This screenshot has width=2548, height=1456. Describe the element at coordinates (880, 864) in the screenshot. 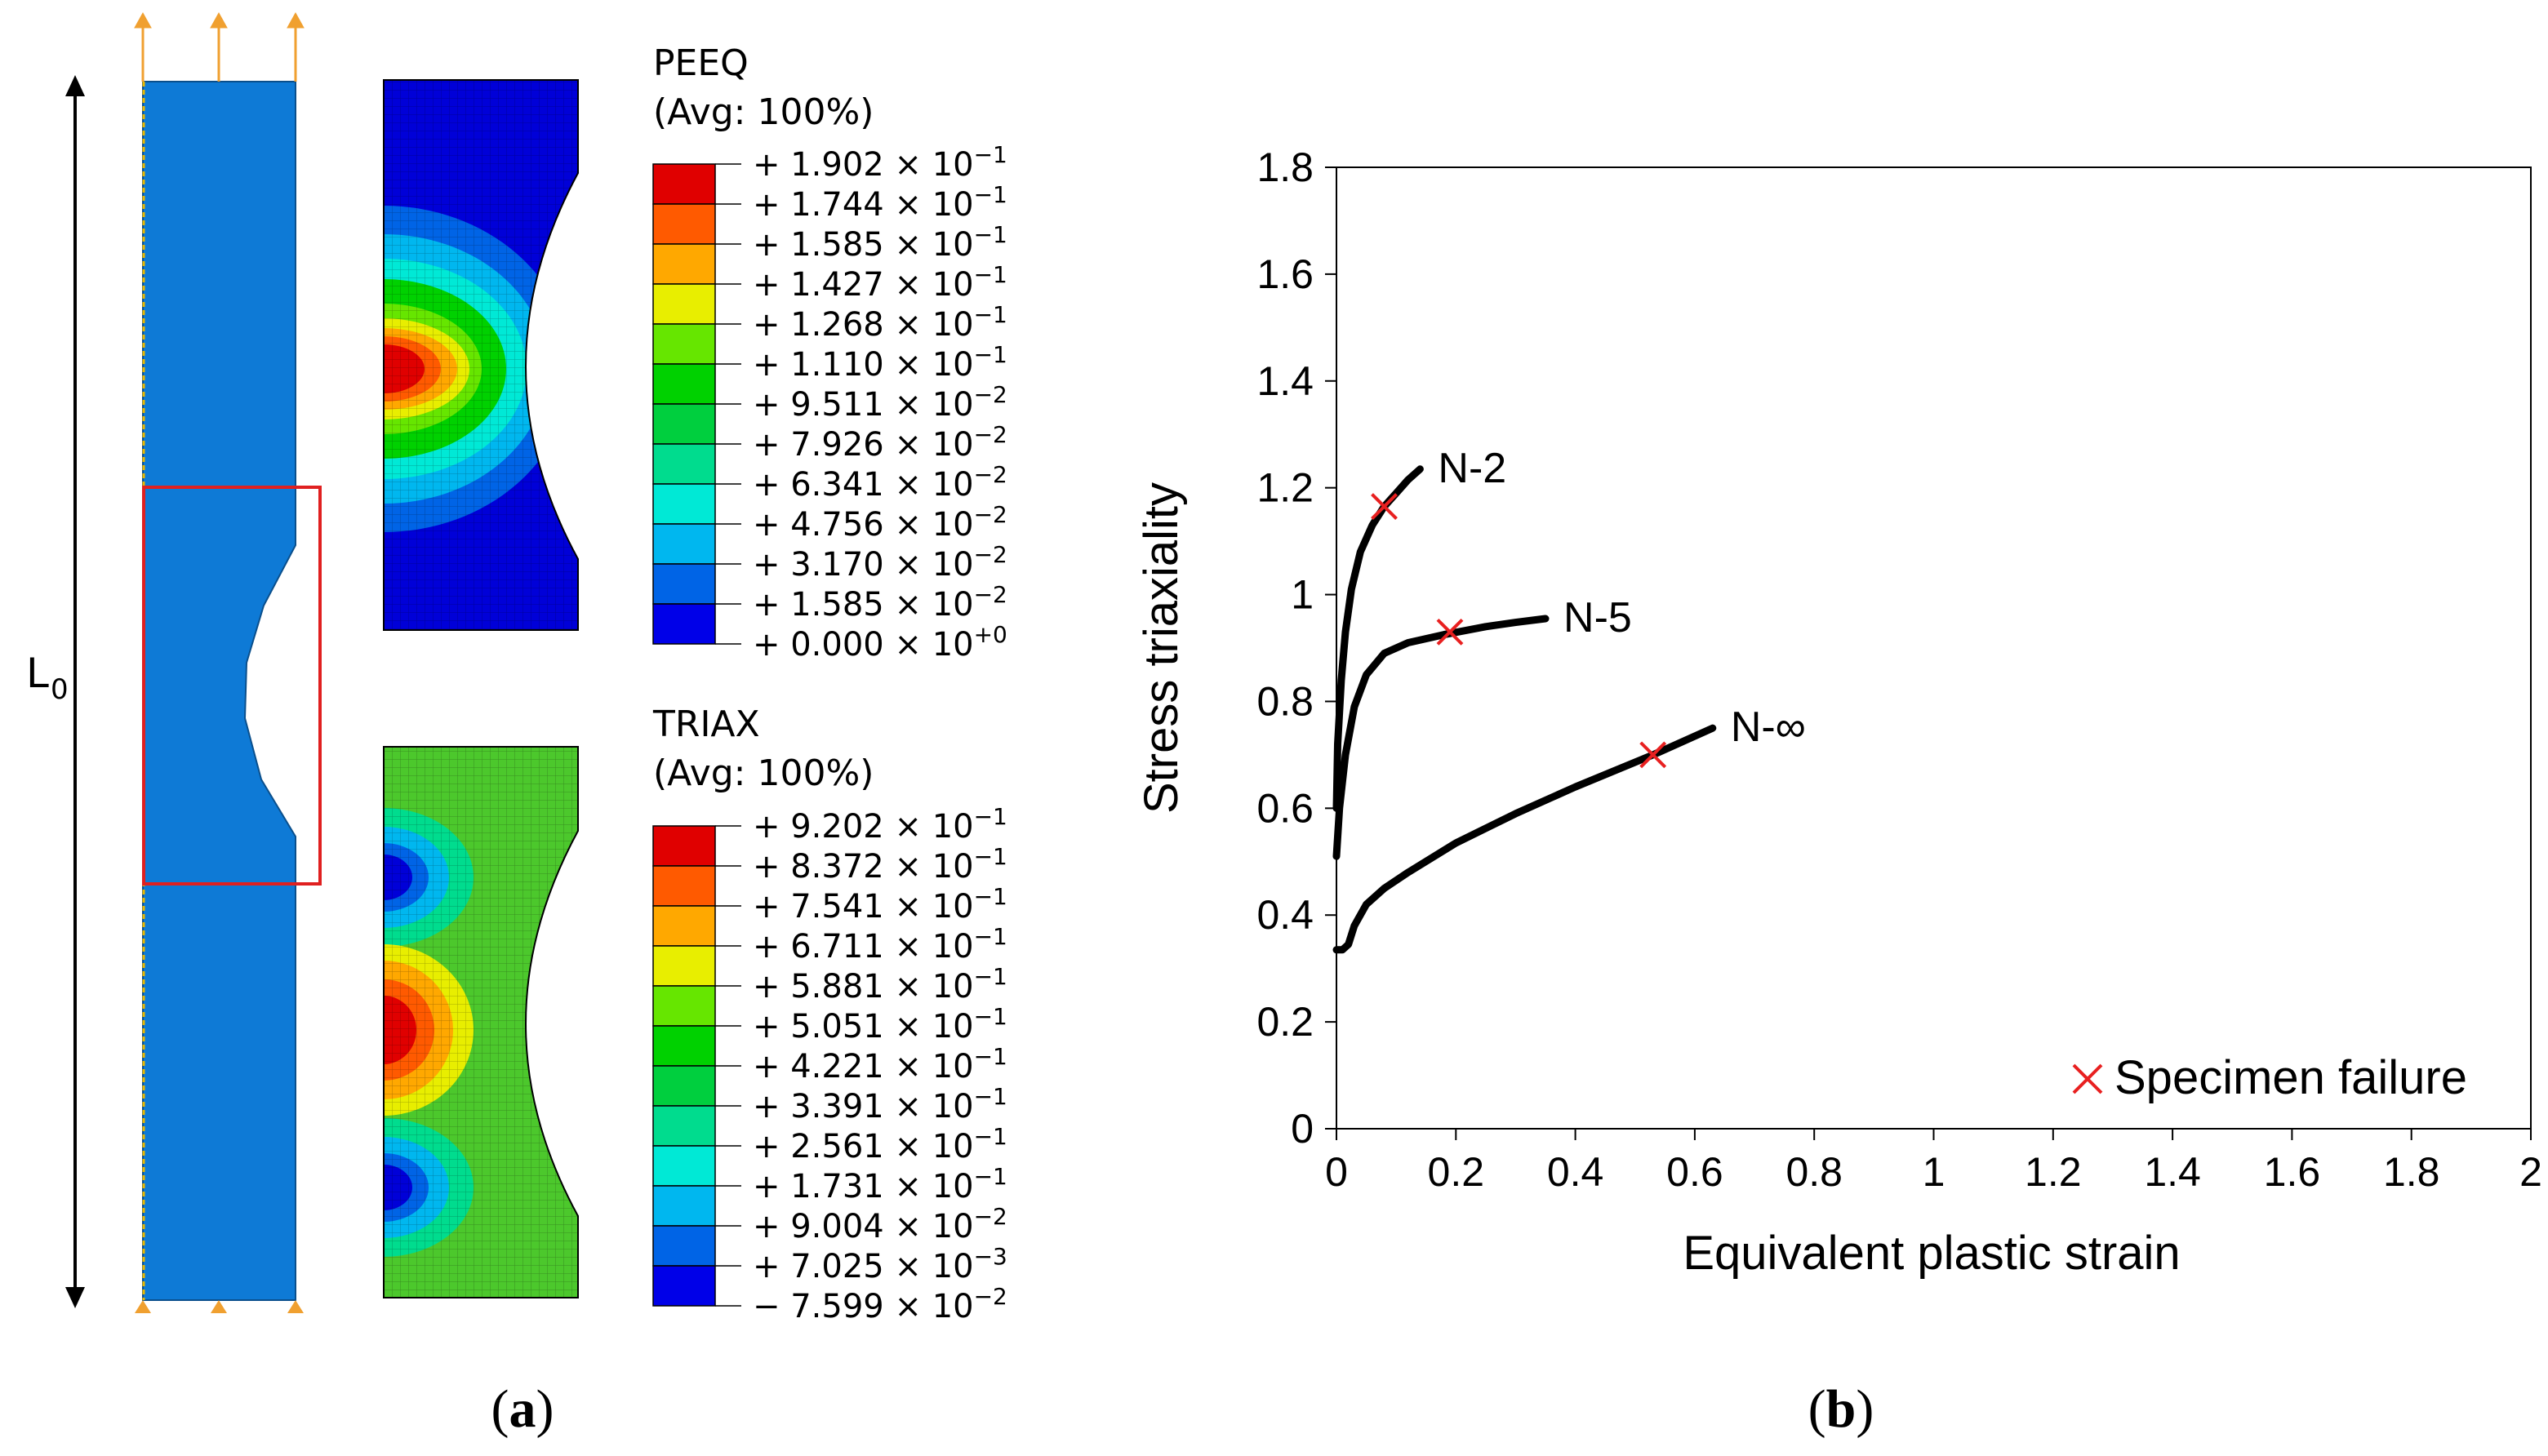

I see `triax-legend-value: + 8.372 × 10−1` at that location.